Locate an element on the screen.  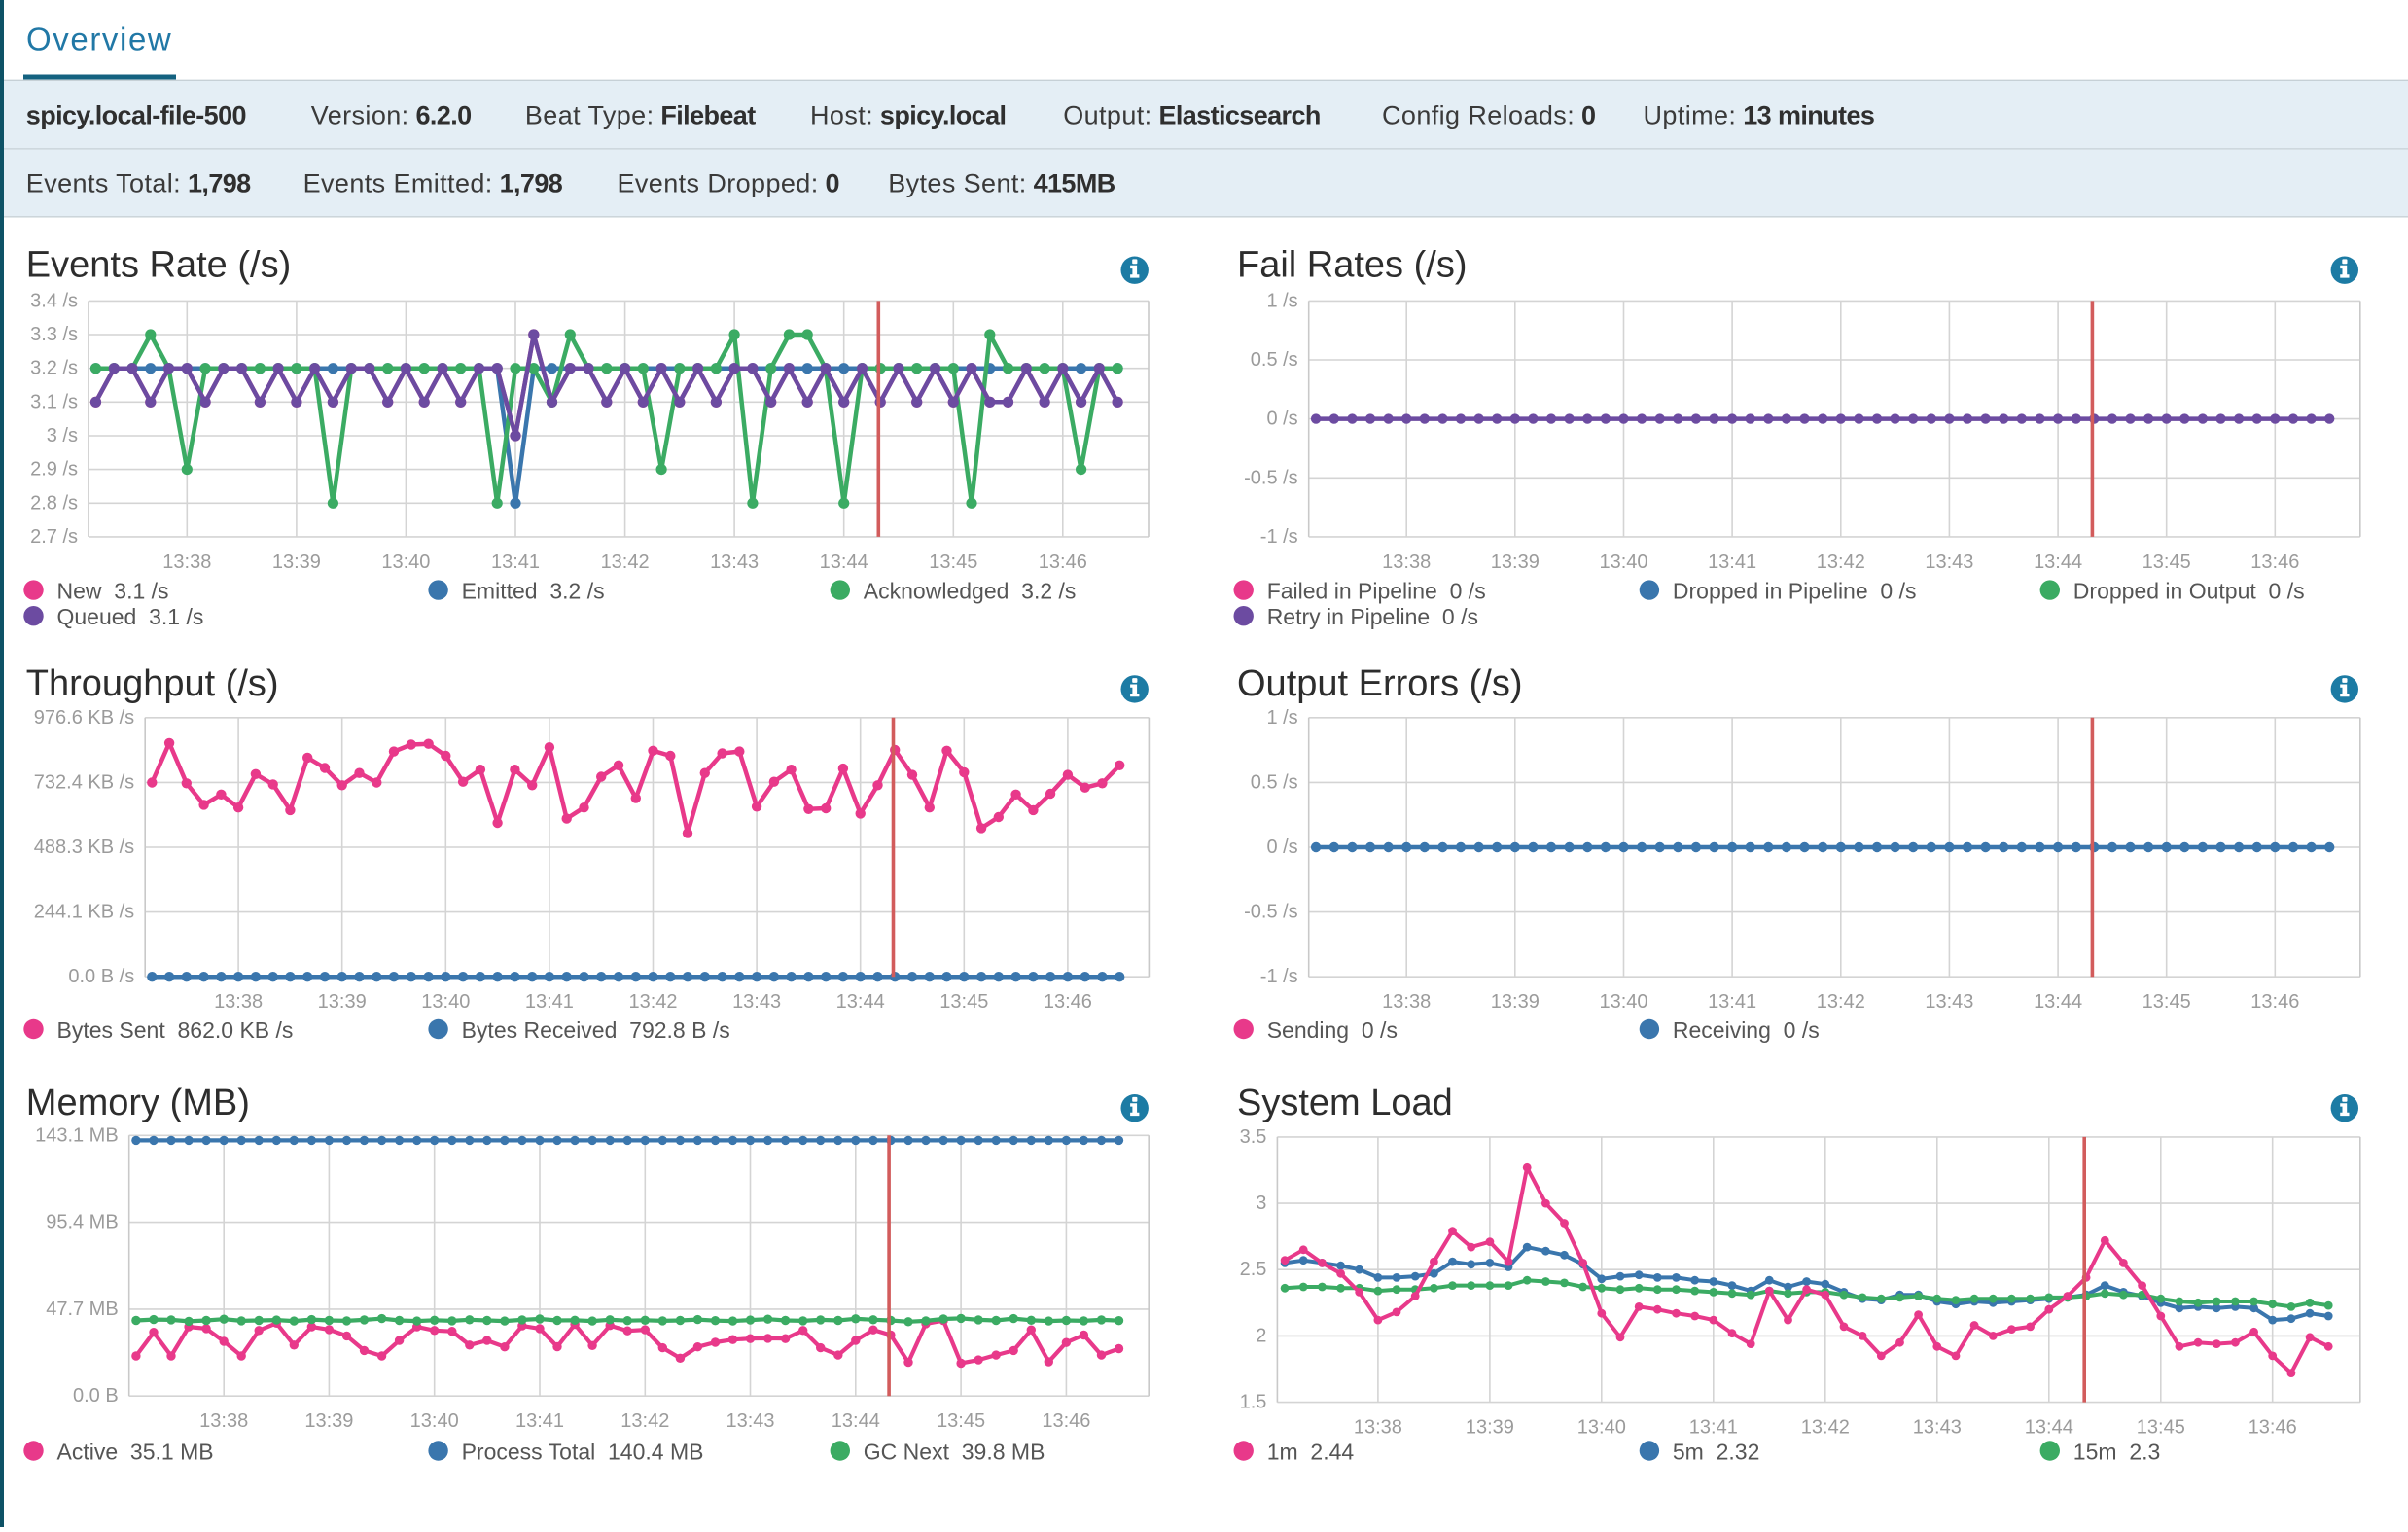
svg-text: Overview is located at coordinates (99, 39).